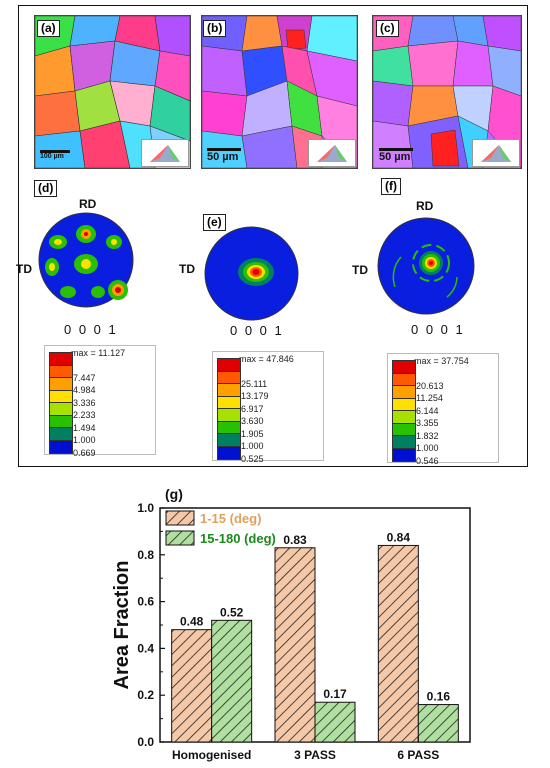 The image size is (550, 768). I want to click on legend-level-label: 20.613, so click(430, 385).